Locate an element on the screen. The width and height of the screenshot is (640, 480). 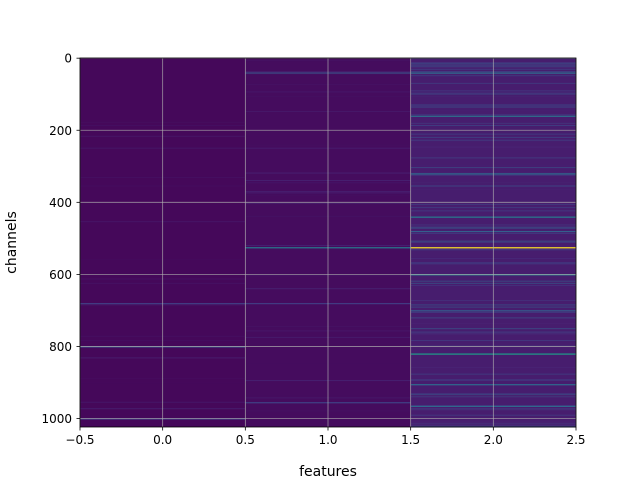
y-tick-label: 1000 is located at coordinates (56, 419).